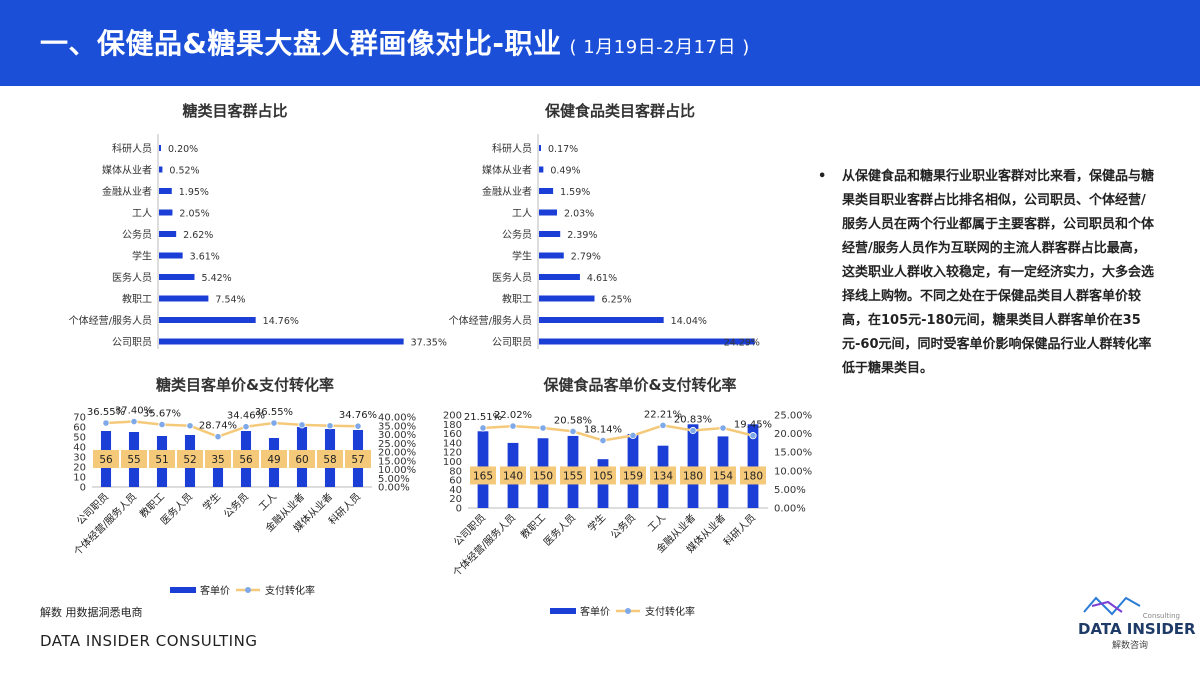 This screenshot has height=675, width=1200. Describe the element at coordinates (663, 414) in the screenshot. I see `conversion-label: 22.21%` at that location.